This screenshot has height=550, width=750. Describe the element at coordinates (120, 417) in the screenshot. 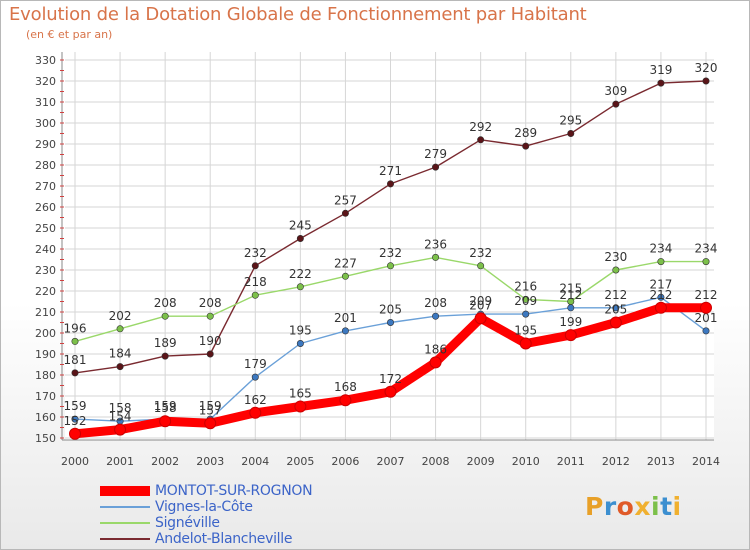

I see `data-label: 154` at that location.